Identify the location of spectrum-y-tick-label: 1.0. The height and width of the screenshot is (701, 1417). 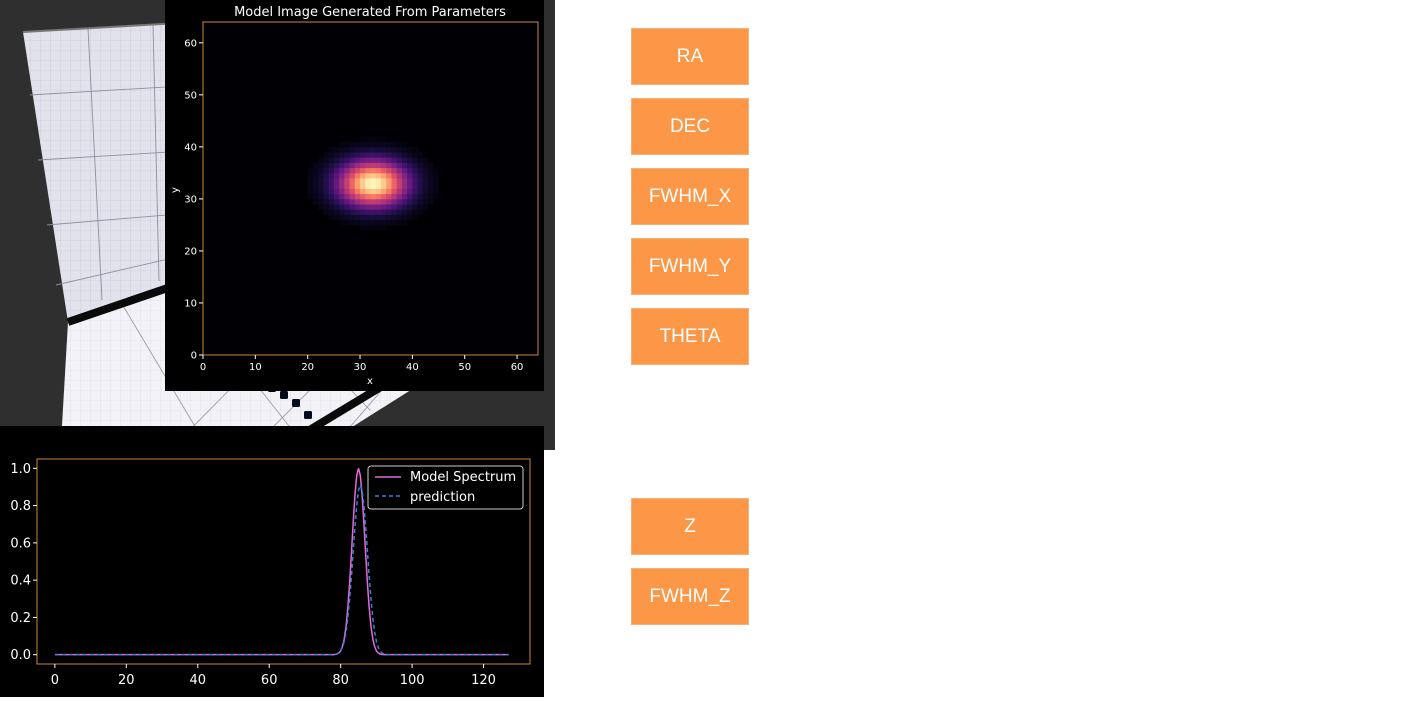
(20, 469).